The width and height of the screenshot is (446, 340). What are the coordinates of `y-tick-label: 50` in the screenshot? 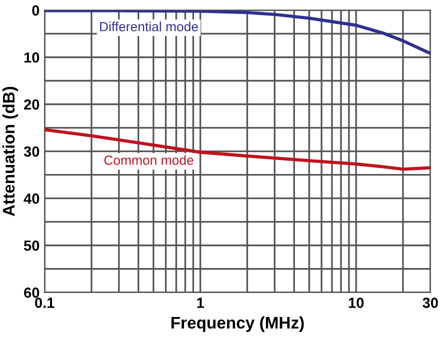 It's located at (32, 245).